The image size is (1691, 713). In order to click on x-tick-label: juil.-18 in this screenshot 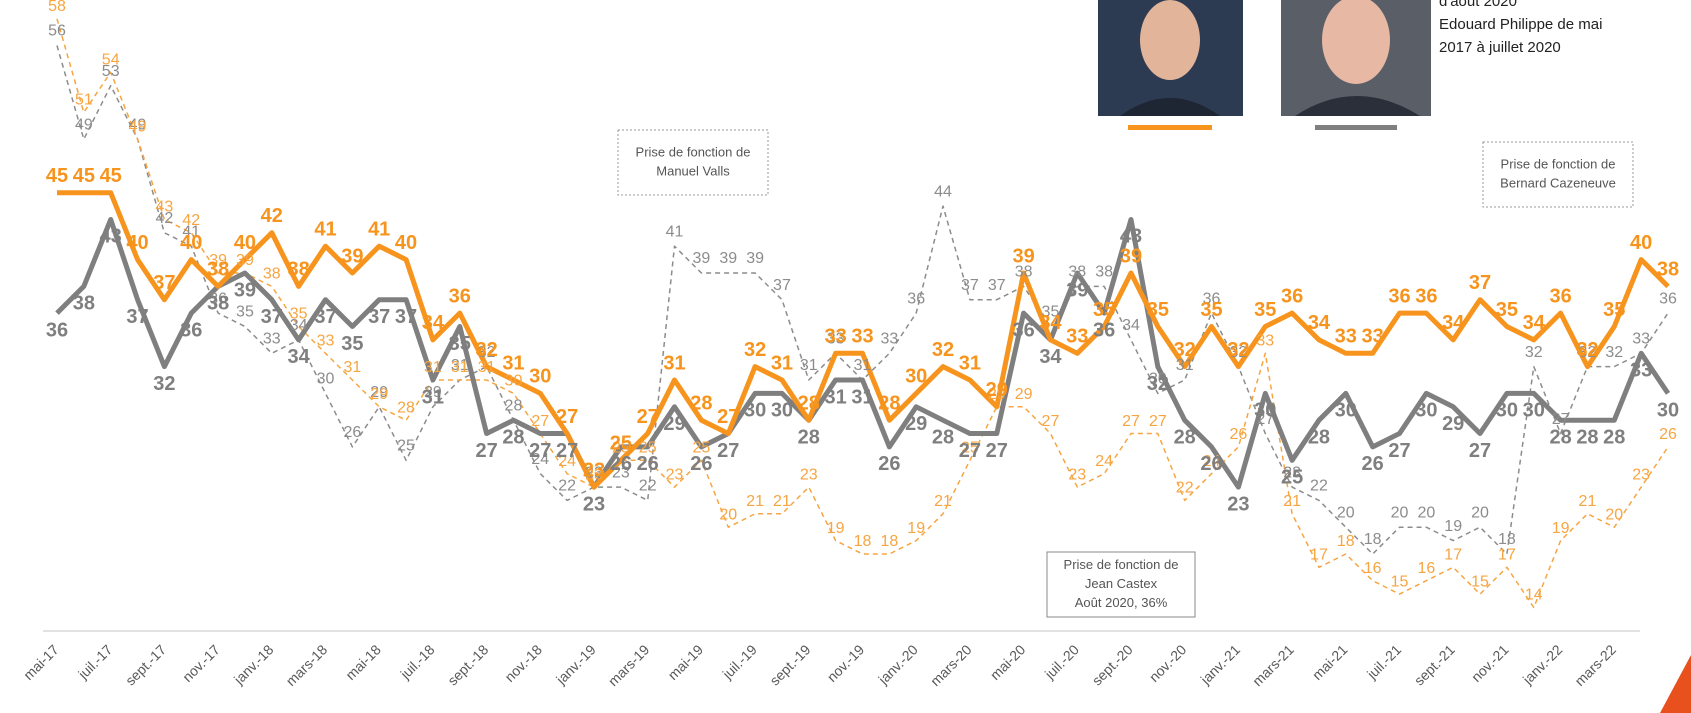, I will do `click(416, 661)`.